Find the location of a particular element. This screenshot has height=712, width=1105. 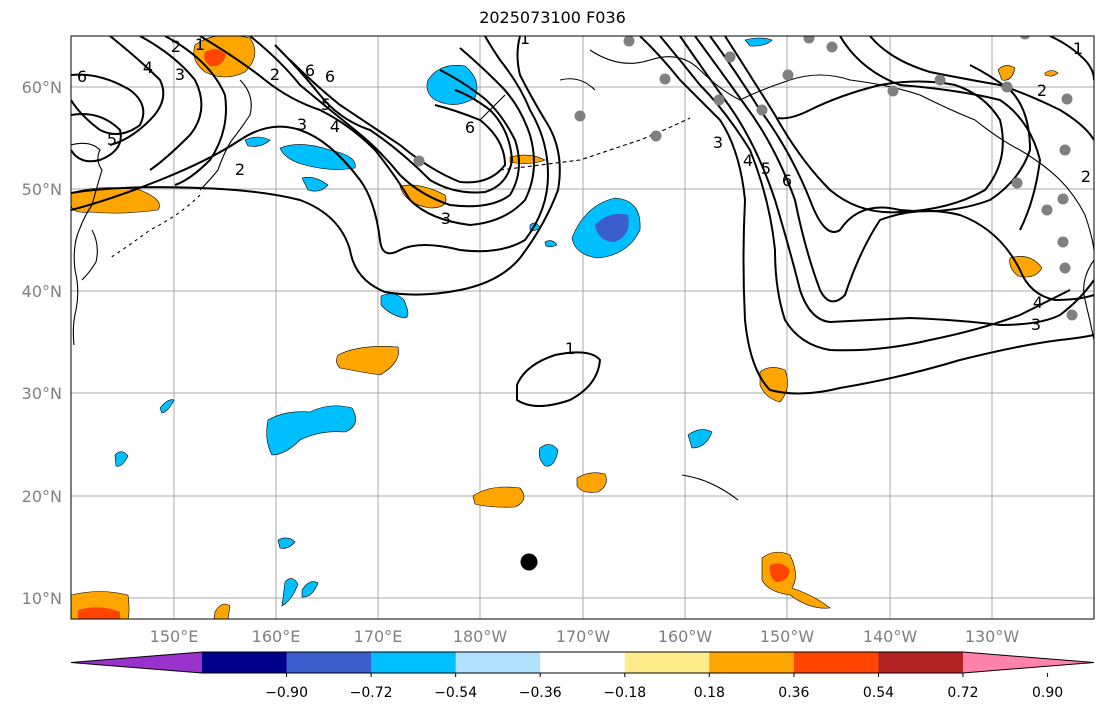

lat-label: 20°N is located at coordinates (42, 496).